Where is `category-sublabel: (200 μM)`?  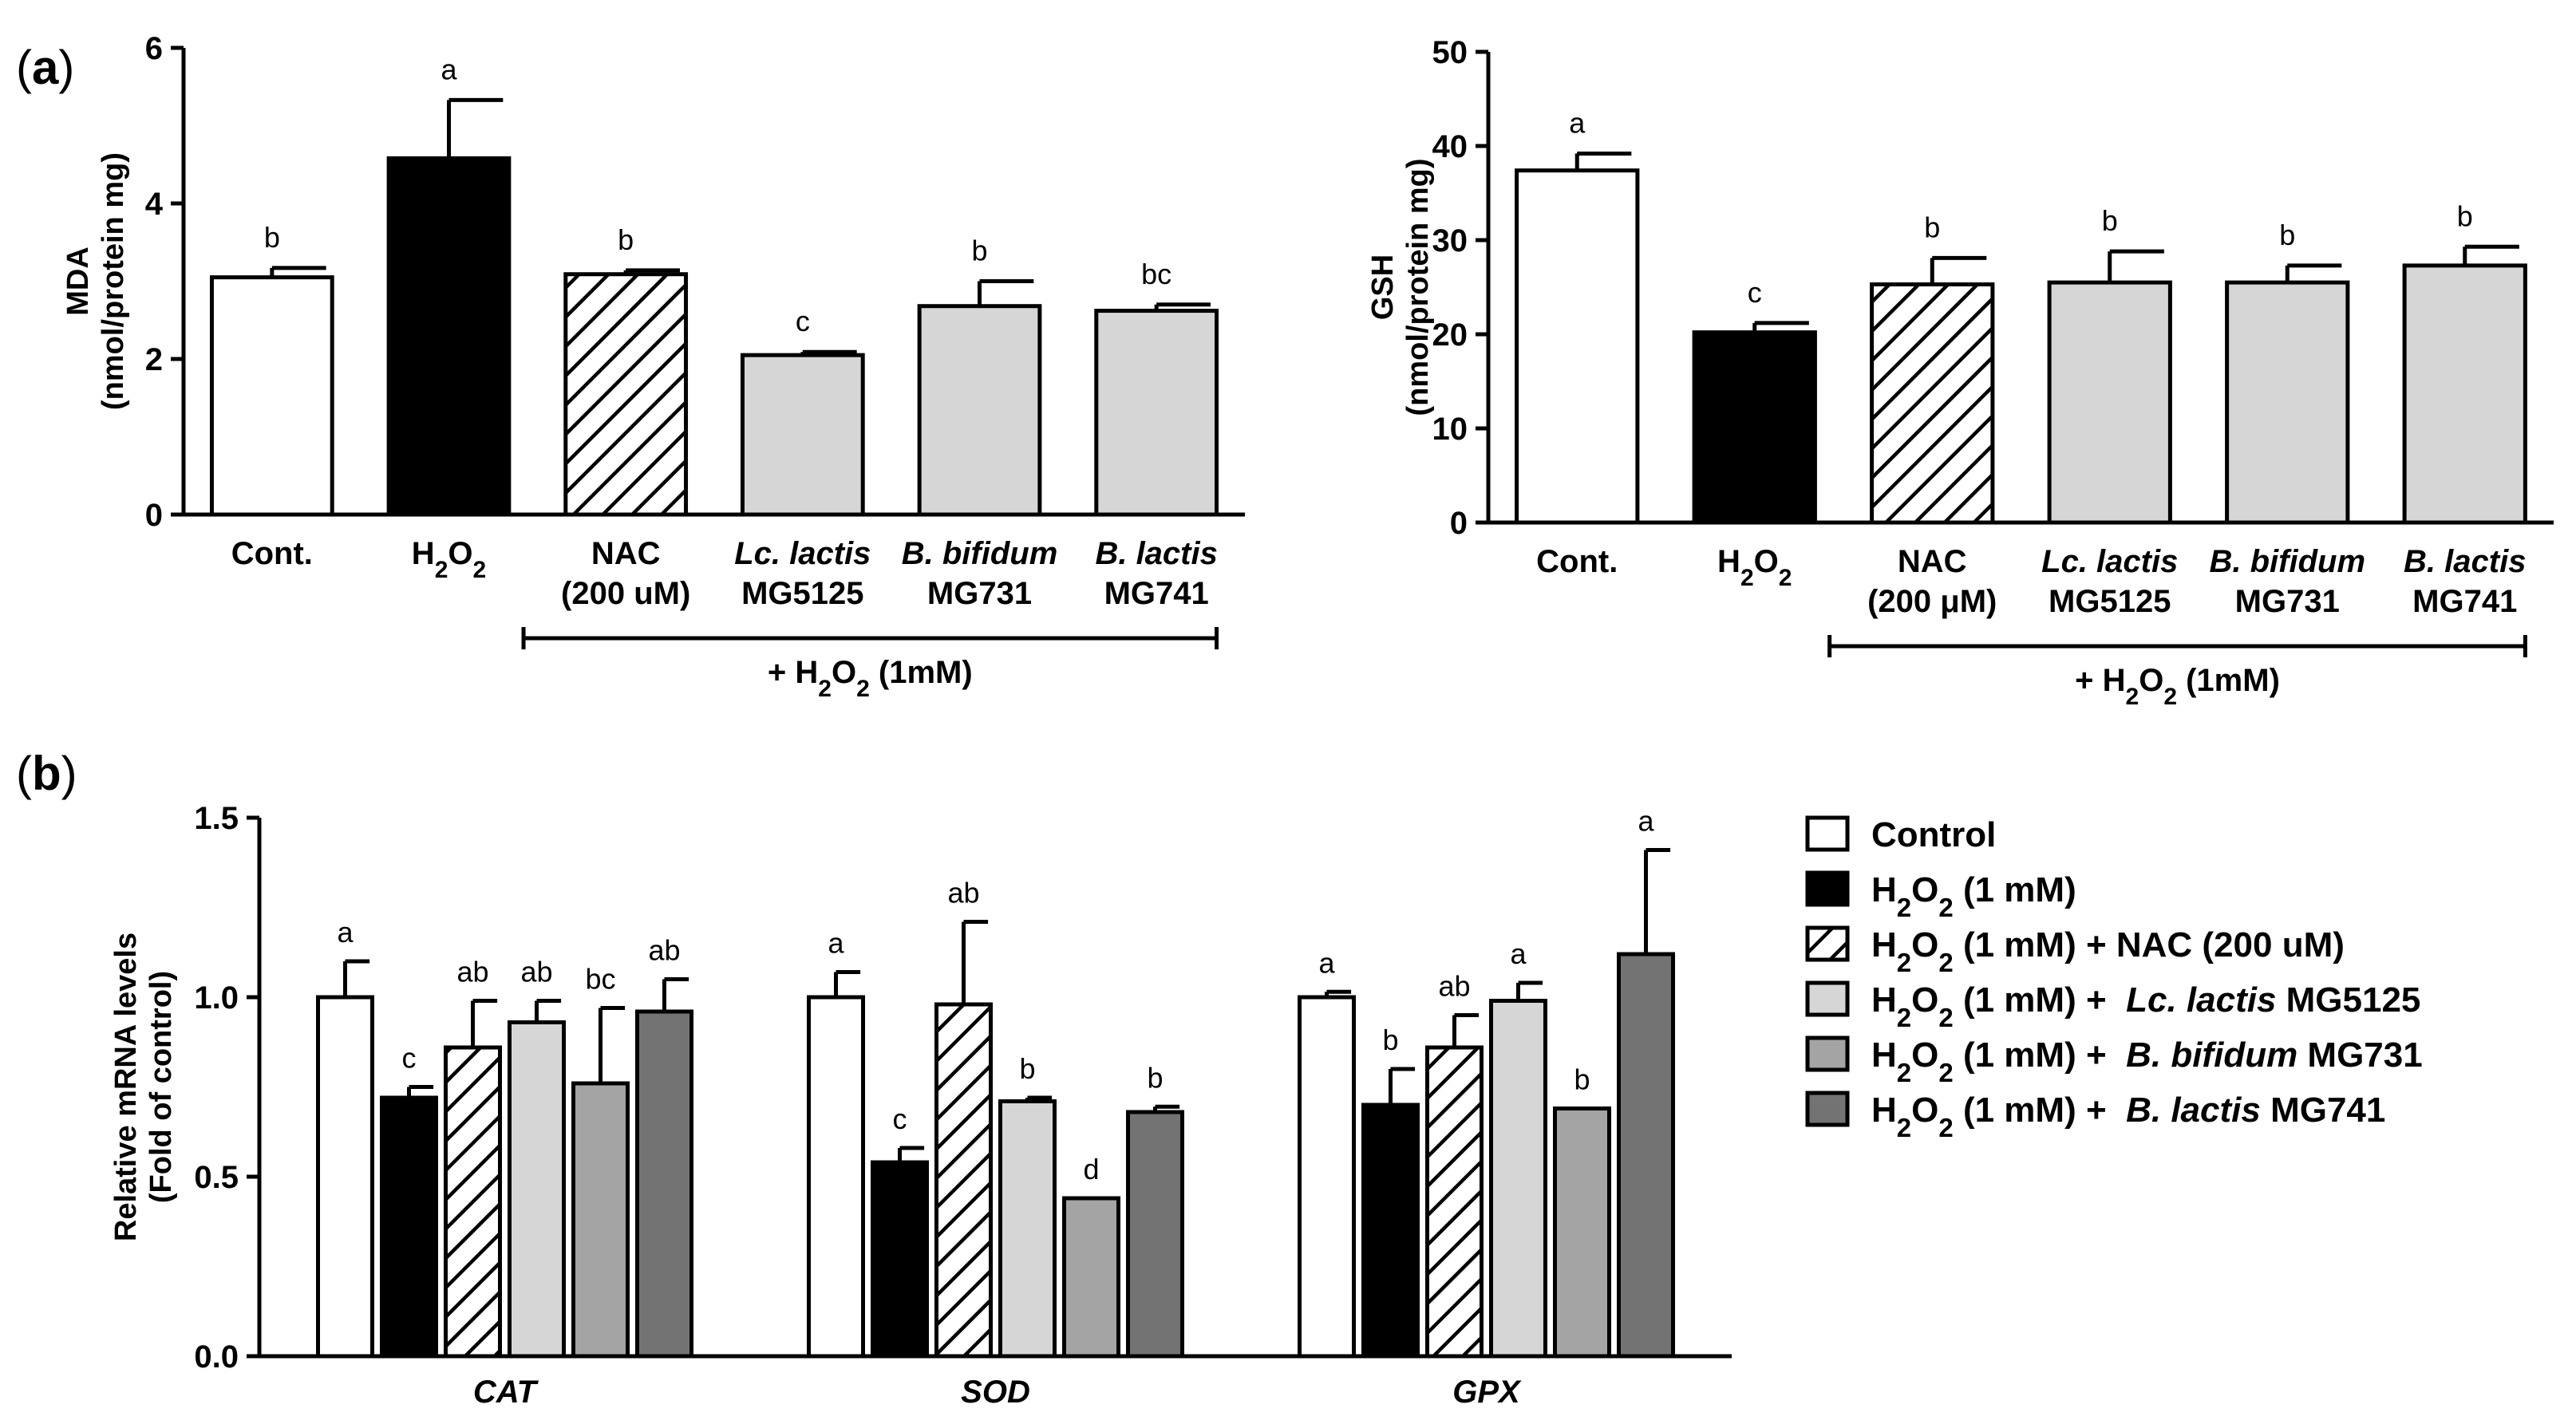 category-sublabel: (200 μM) is located at coordinates (1932, 602).